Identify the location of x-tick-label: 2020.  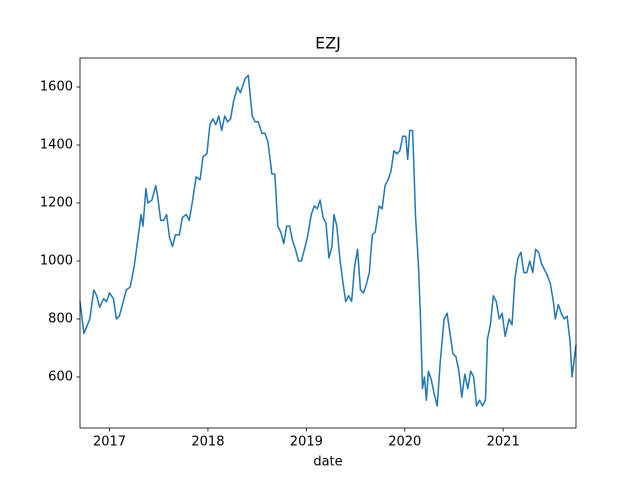
(404, 442).